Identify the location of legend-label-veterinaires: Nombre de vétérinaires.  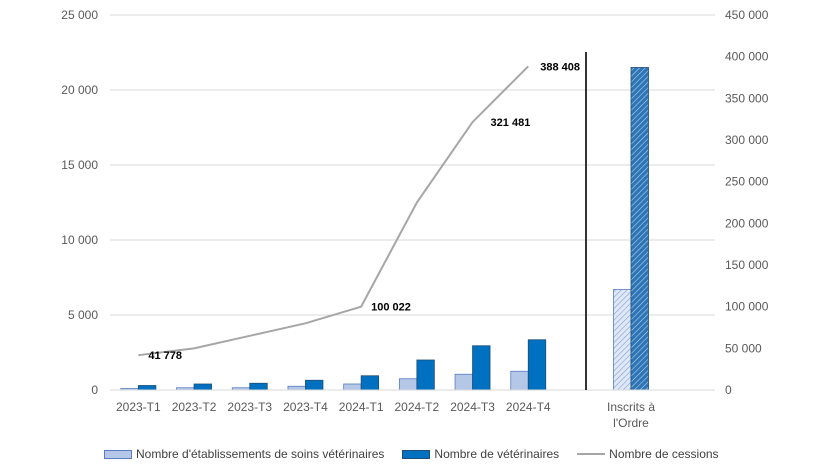
(497, 454).